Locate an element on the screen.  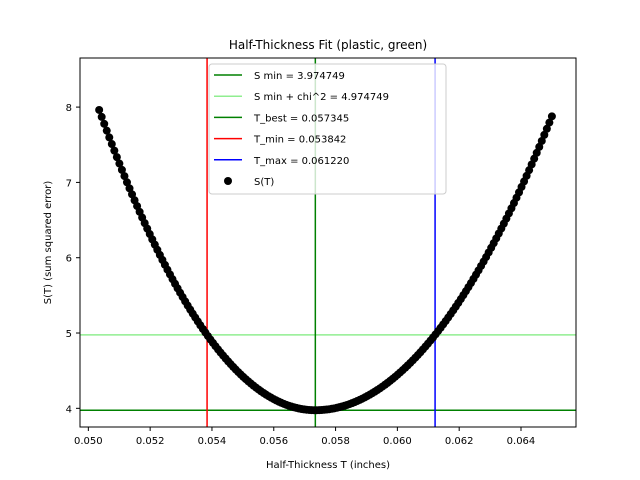
x-tick-label: 0.064 is located at coordinates (521, 441).